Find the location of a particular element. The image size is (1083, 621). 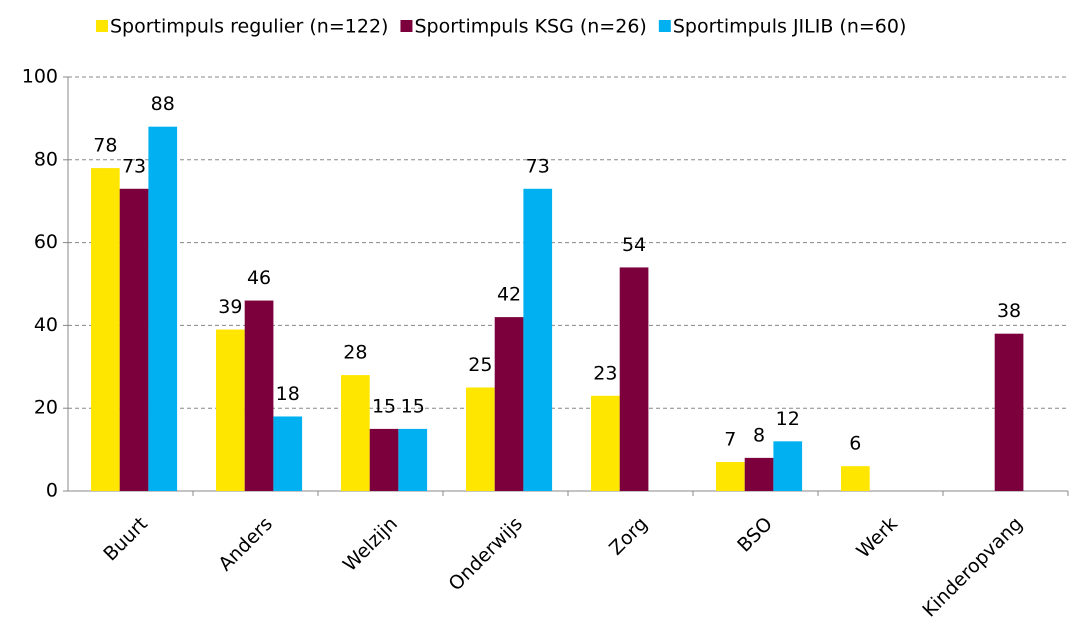

data-label: 46 is located at coordinates (259, 278).